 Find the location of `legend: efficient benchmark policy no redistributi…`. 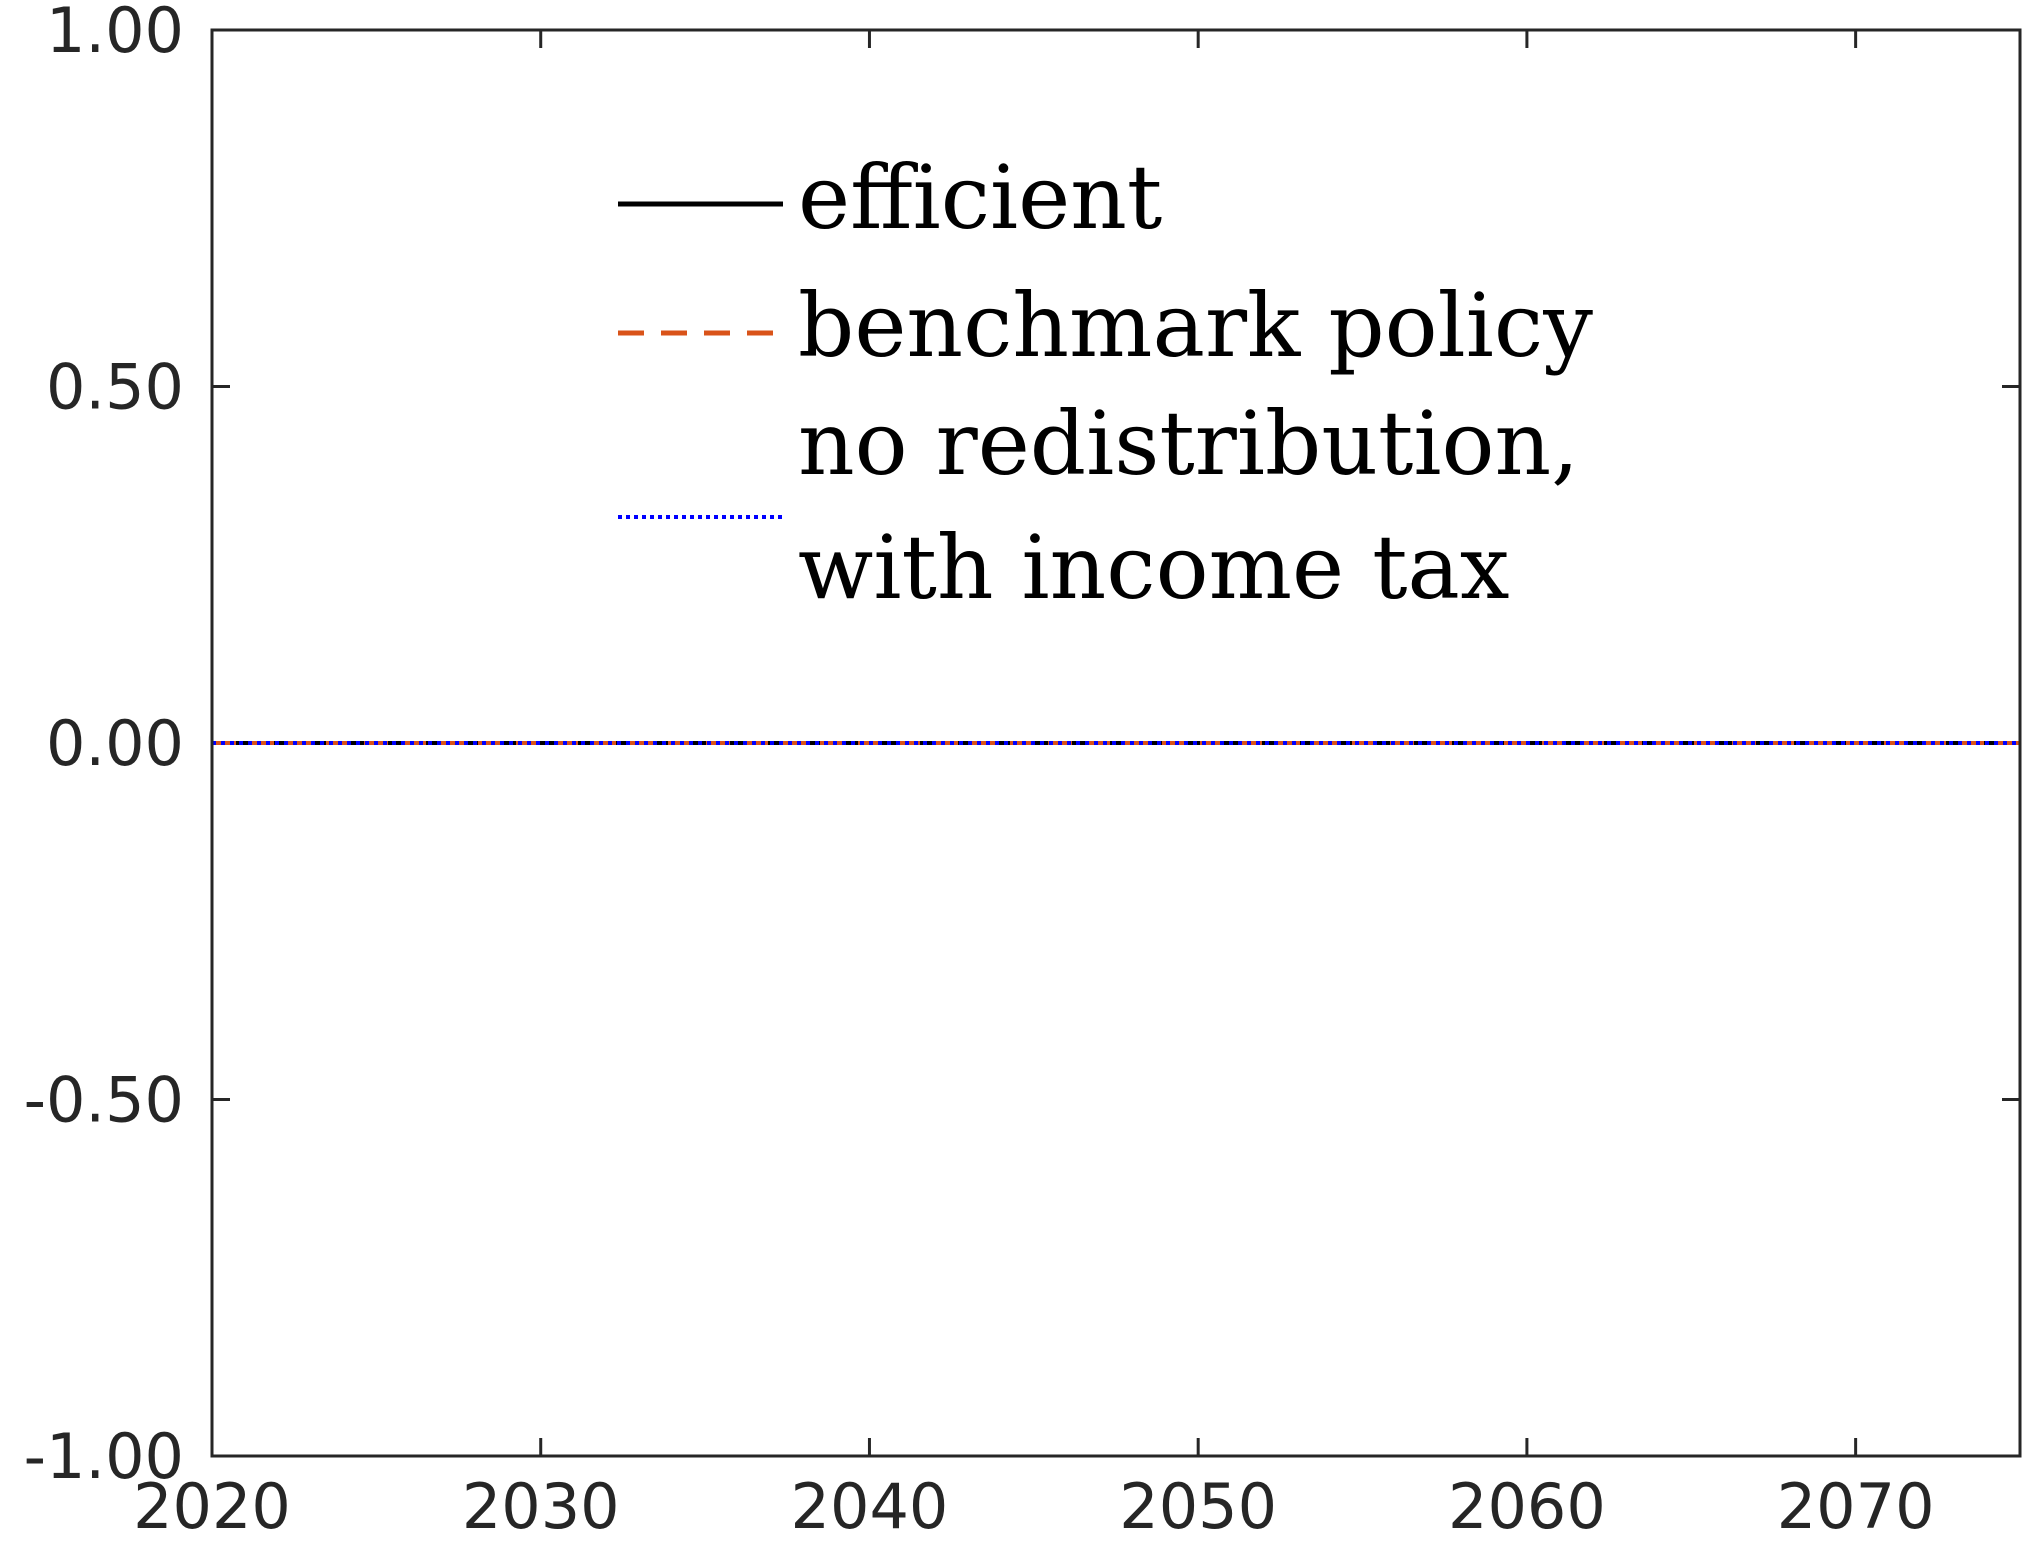

legend: efficient benchmark policy no redistributi… is located at coordinates (1105, 382).